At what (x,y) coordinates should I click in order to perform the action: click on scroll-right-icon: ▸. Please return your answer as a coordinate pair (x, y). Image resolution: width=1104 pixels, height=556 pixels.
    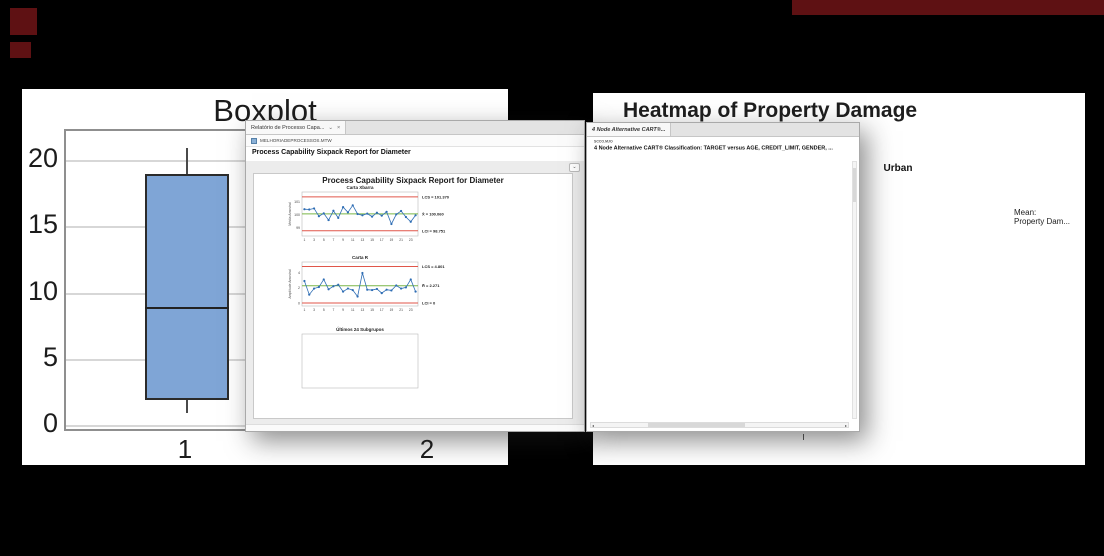
    Looking at the image, I should click on (845, 425).